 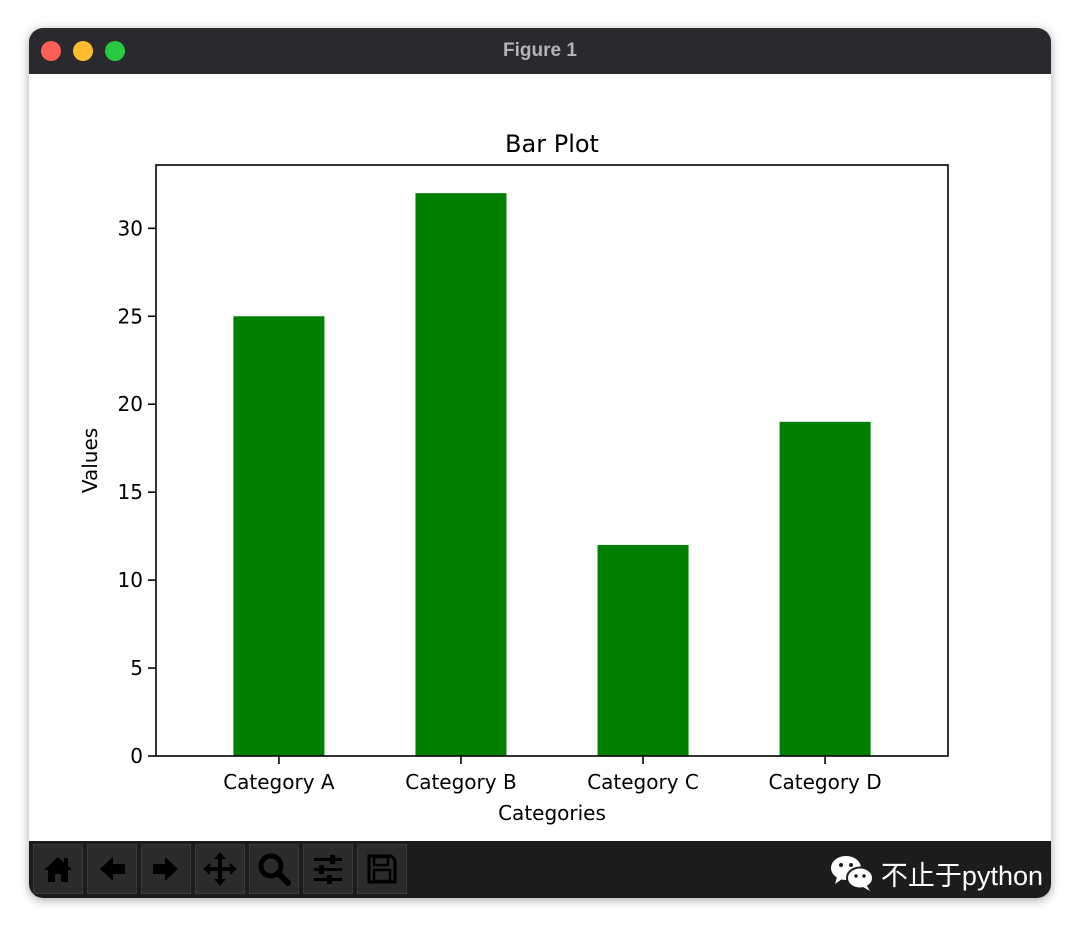 I want to click on x-tick-label: Category D, so click(x=825, y=782).